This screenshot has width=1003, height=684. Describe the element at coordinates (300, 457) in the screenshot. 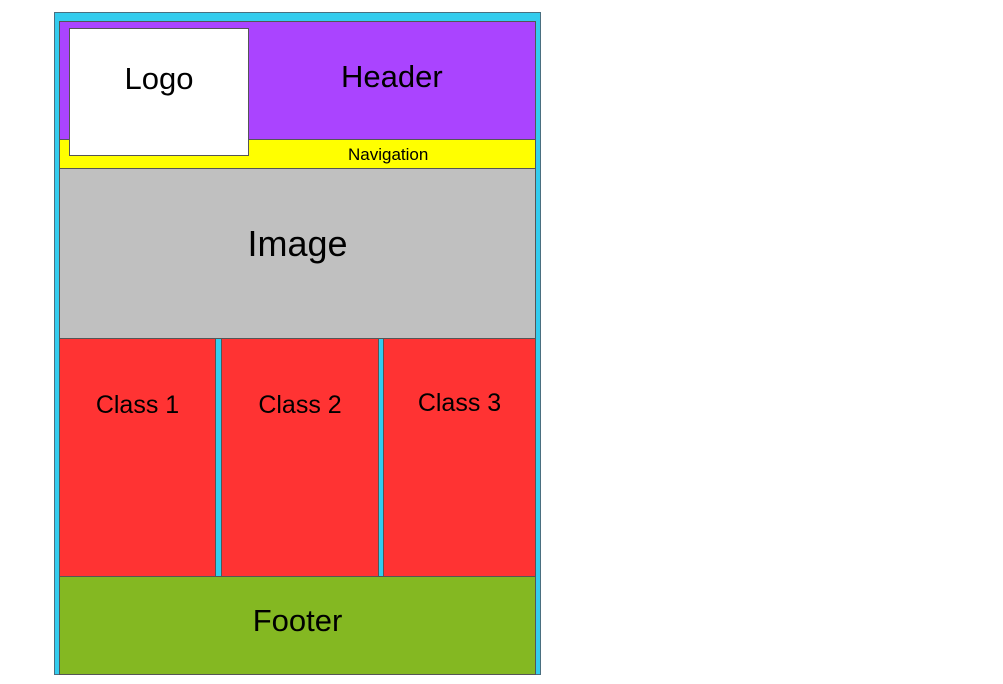

I see `class-2-block: Class 2` at that location.